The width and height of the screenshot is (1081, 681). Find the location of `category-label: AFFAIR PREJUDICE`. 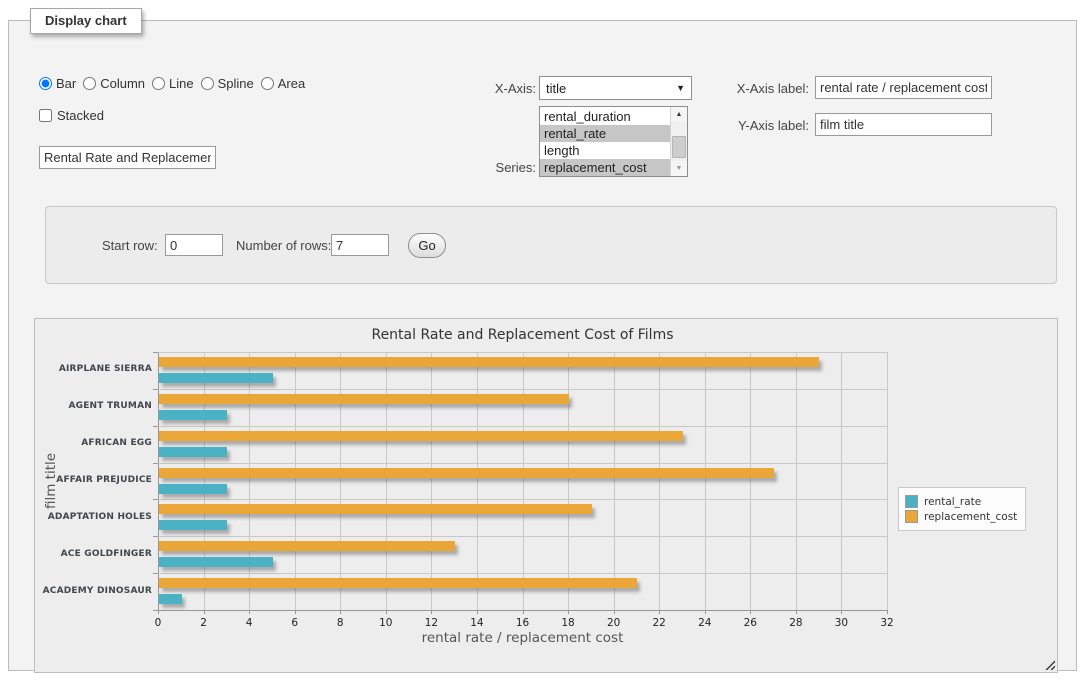

category-label: AFFAIR PREJUDICE is located at coordinates (104, 480).